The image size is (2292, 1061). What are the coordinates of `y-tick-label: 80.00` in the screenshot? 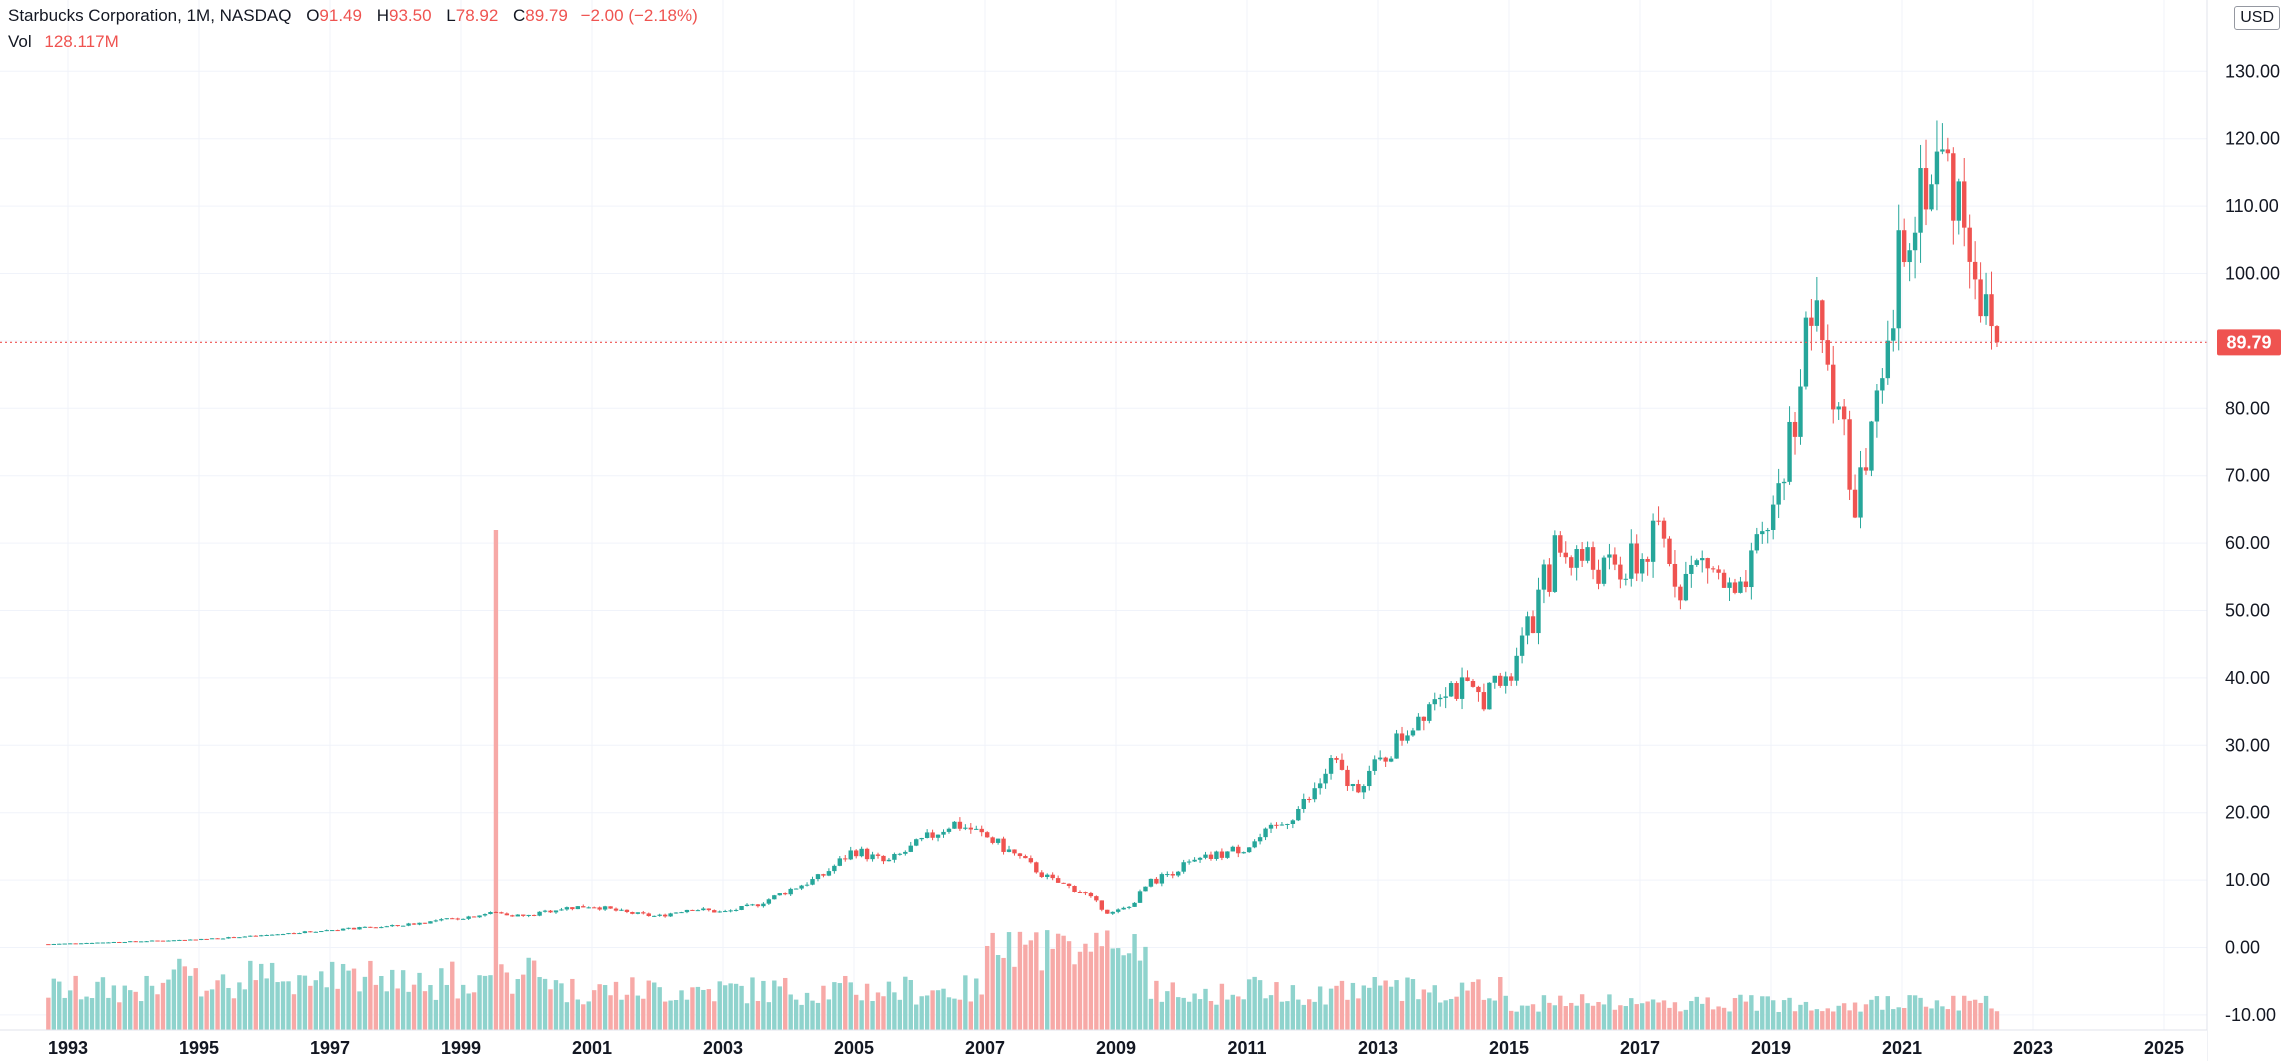 It's located at (2247, 408).